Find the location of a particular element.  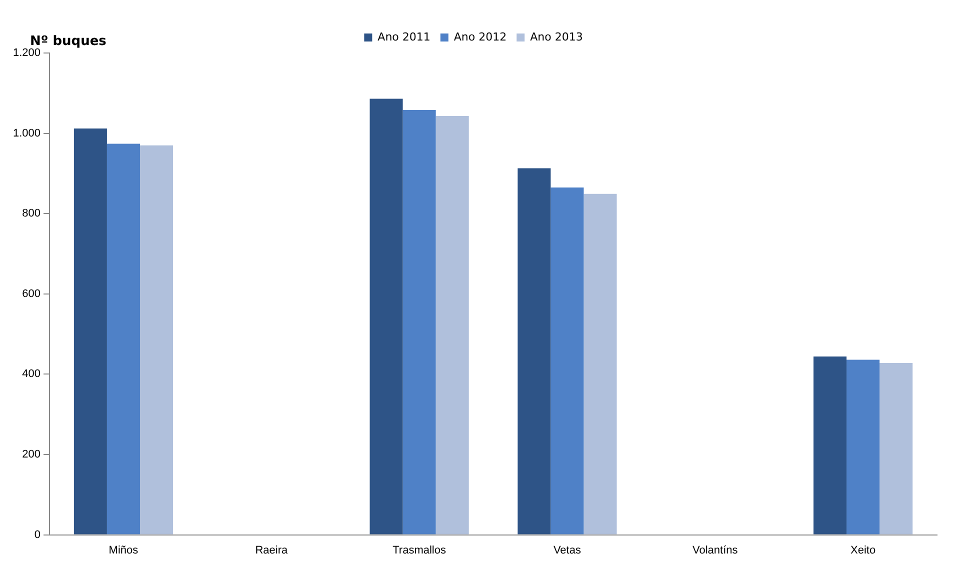

y-tick-label: 200 is located at coordinates (31, 454).